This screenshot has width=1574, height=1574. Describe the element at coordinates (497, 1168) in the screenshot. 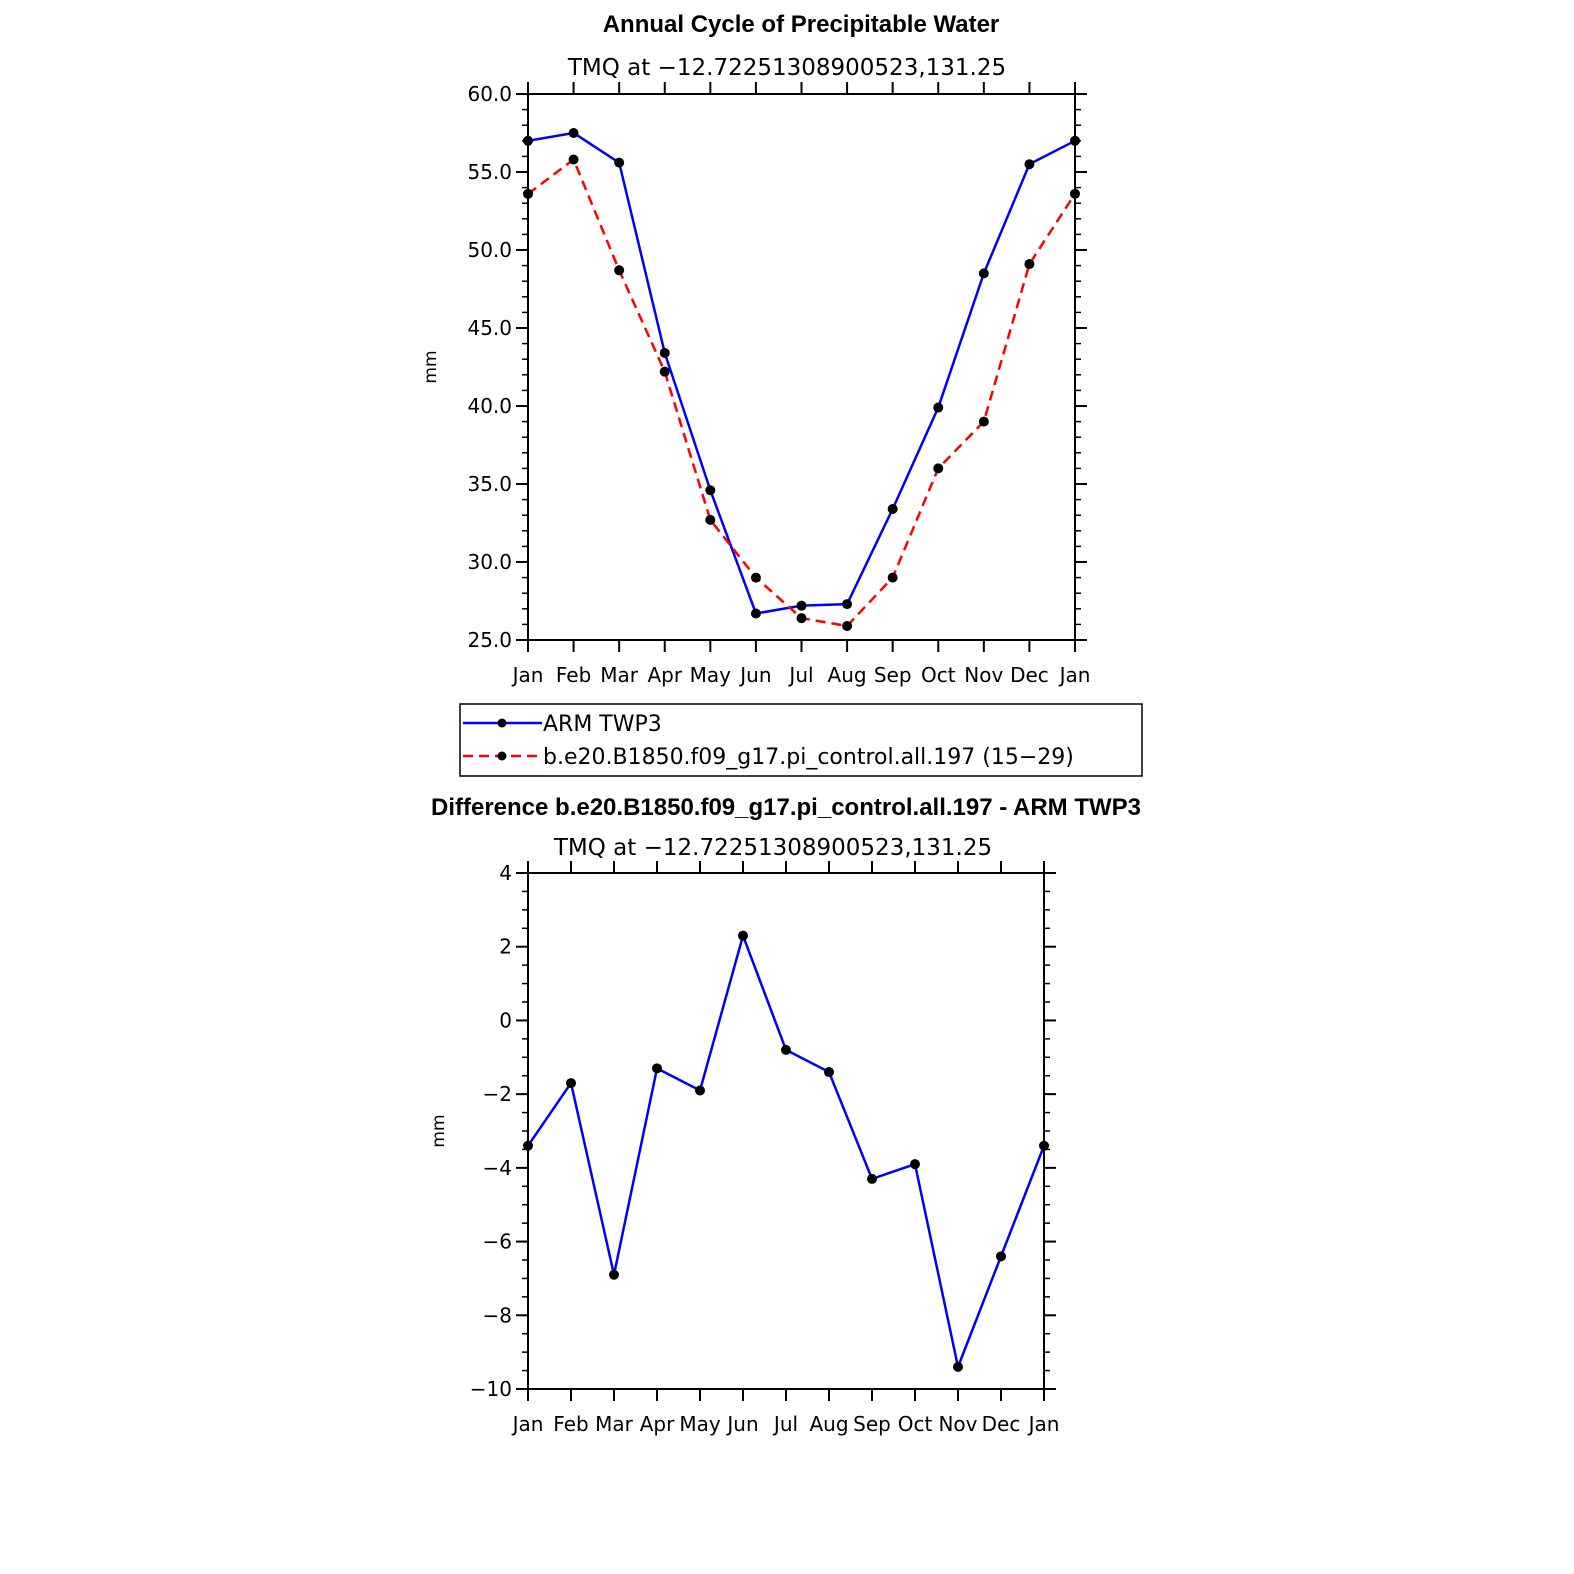

I see `y-tick-label: −4` at that location.